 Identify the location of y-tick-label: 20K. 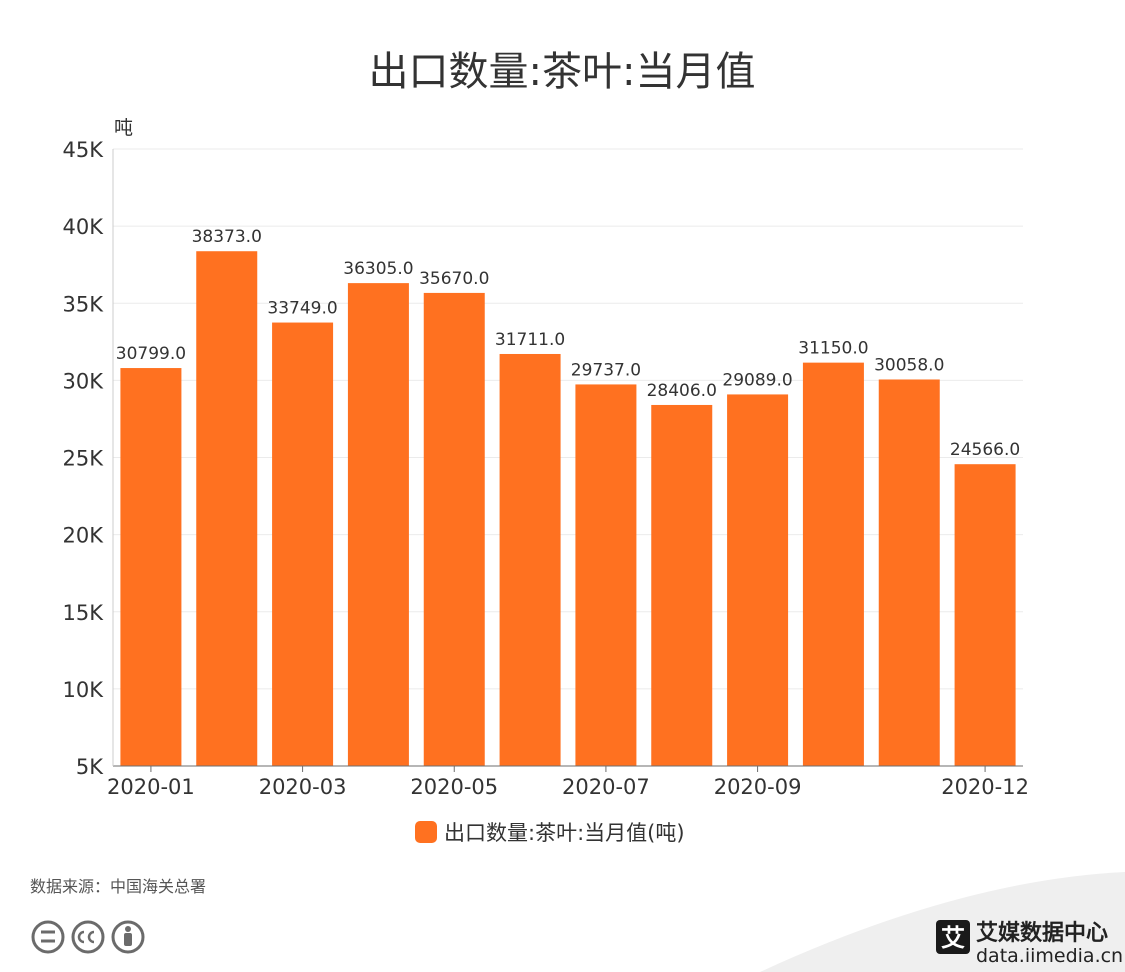
(84, 536).